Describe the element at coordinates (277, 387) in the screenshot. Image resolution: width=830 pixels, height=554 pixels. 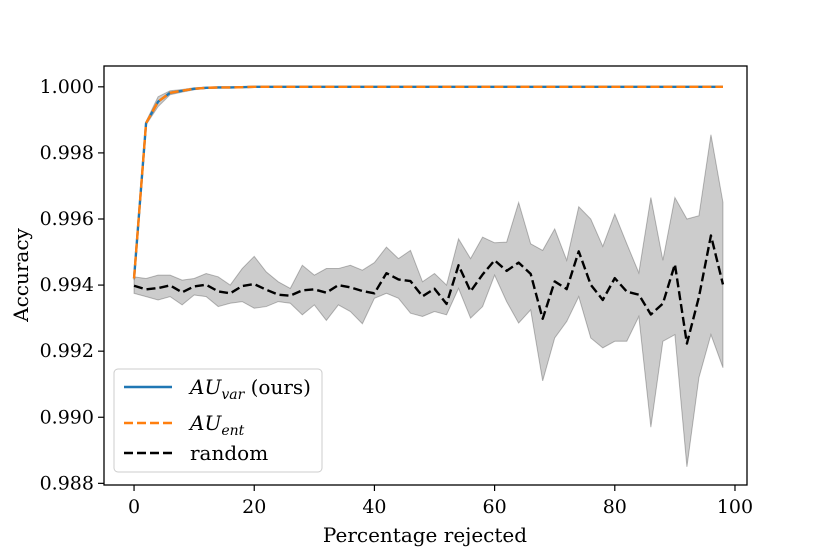
I see `legend-label-suffix: (ours)` at that location.